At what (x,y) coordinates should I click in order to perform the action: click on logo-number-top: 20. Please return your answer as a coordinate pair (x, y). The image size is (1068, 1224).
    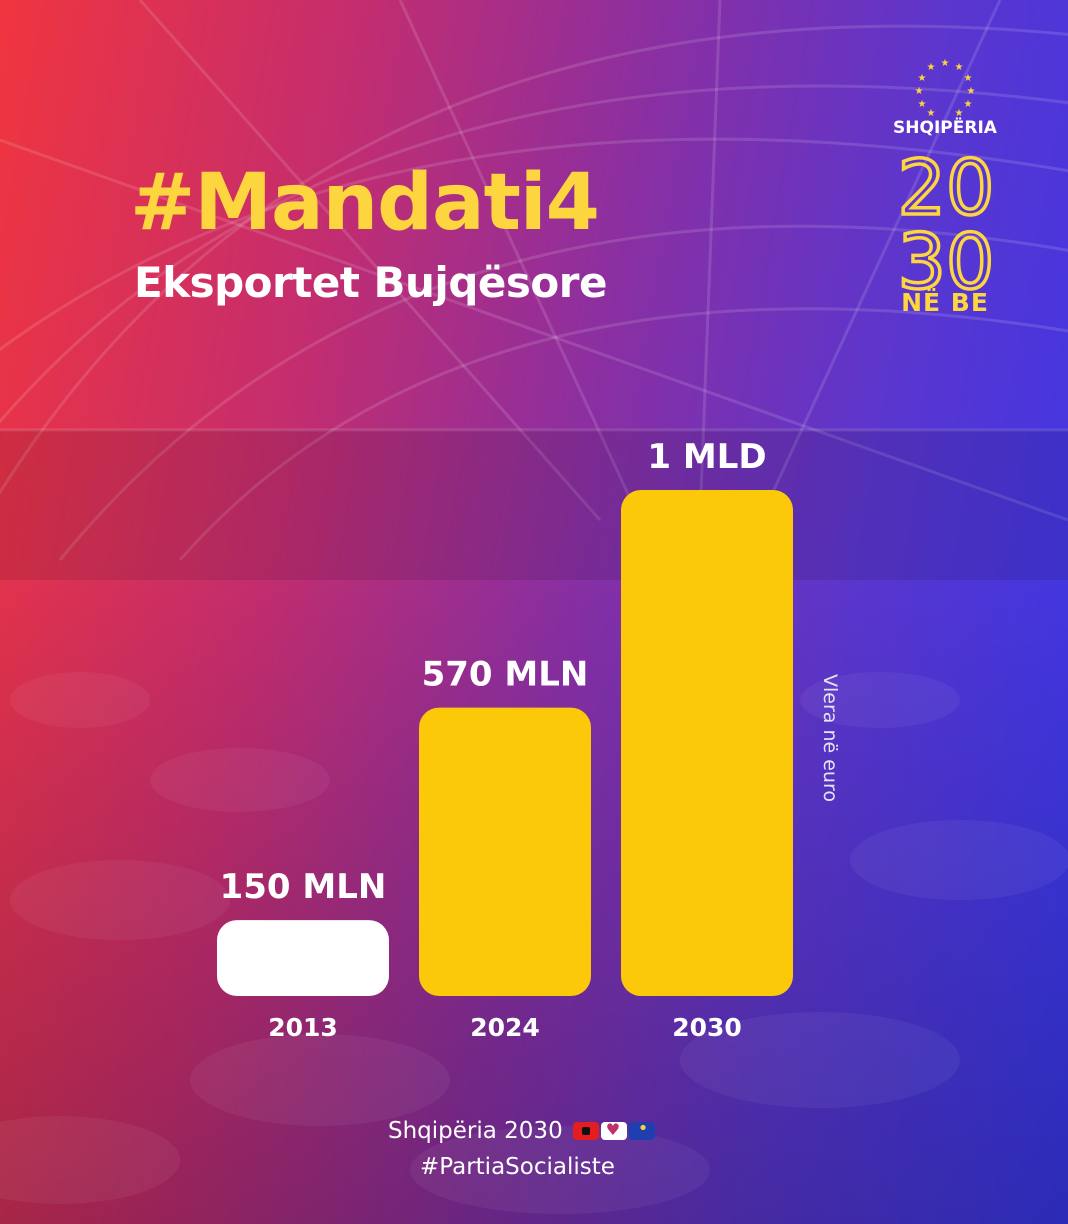
    Looking at the image, I should click on (946, 187).